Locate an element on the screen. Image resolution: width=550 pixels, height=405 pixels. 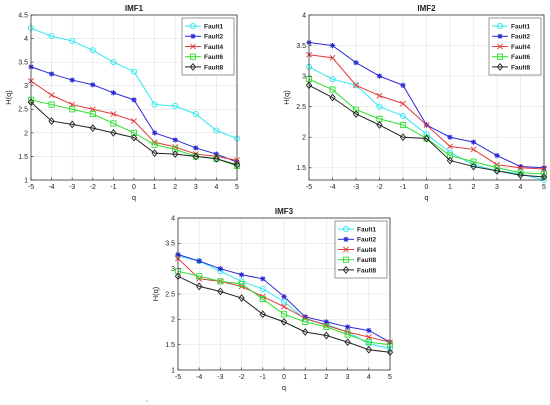
y-axis-label: H(q) is located at coordinates (8, 97).